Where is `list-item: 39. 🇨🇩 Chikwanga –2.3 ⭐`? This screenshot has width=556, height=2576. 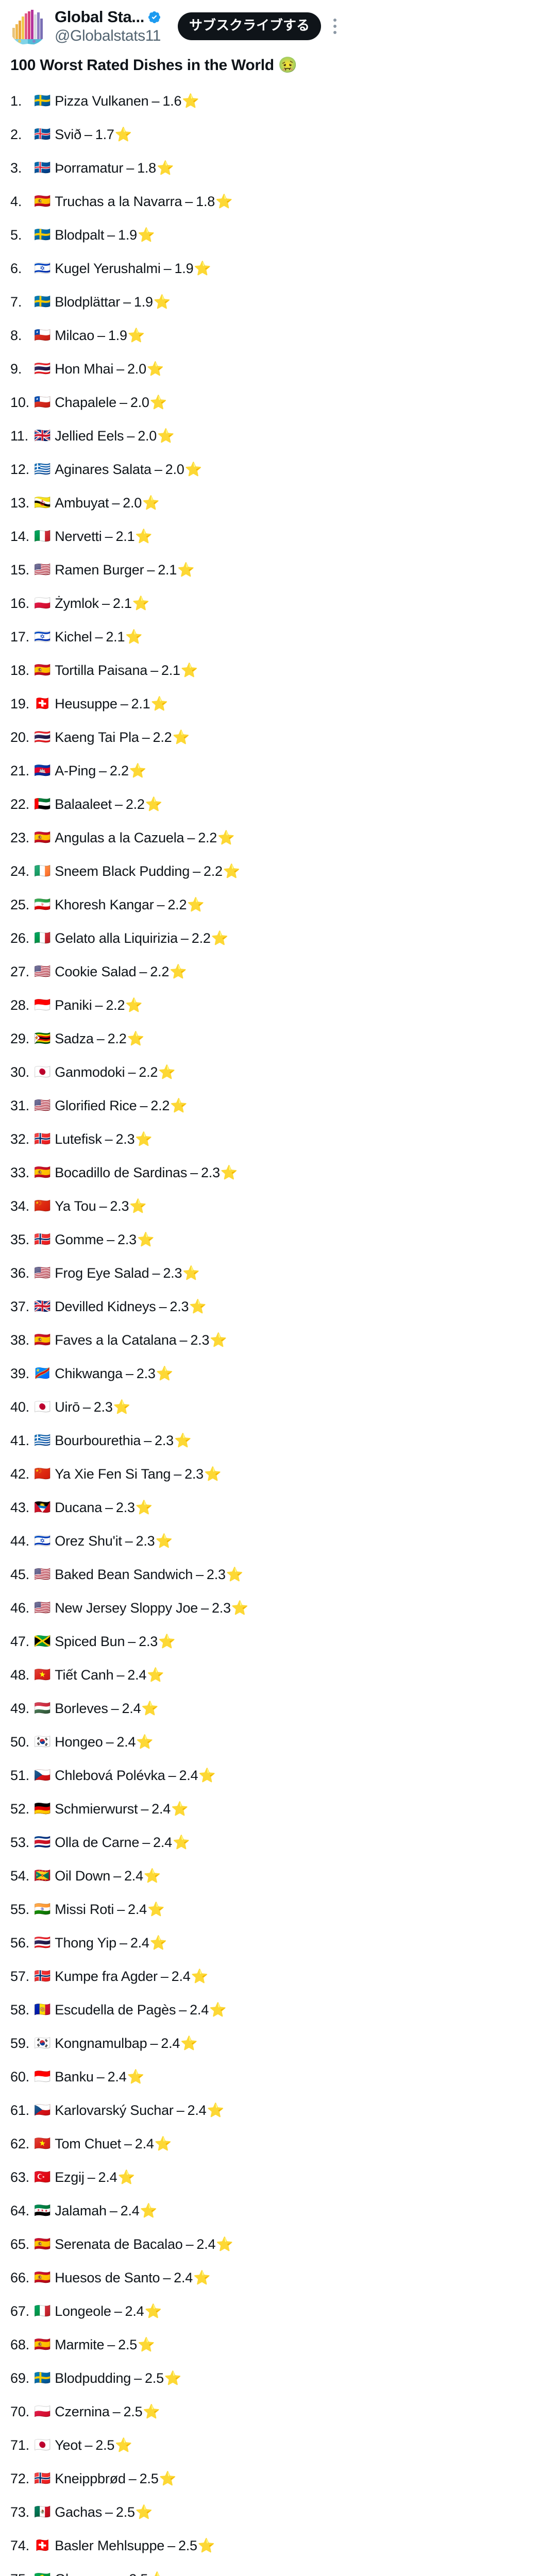 list-item: 39. 🇨🇩 Chikwanga –2.3 ⭐ is located at coordinates (278, 1374).